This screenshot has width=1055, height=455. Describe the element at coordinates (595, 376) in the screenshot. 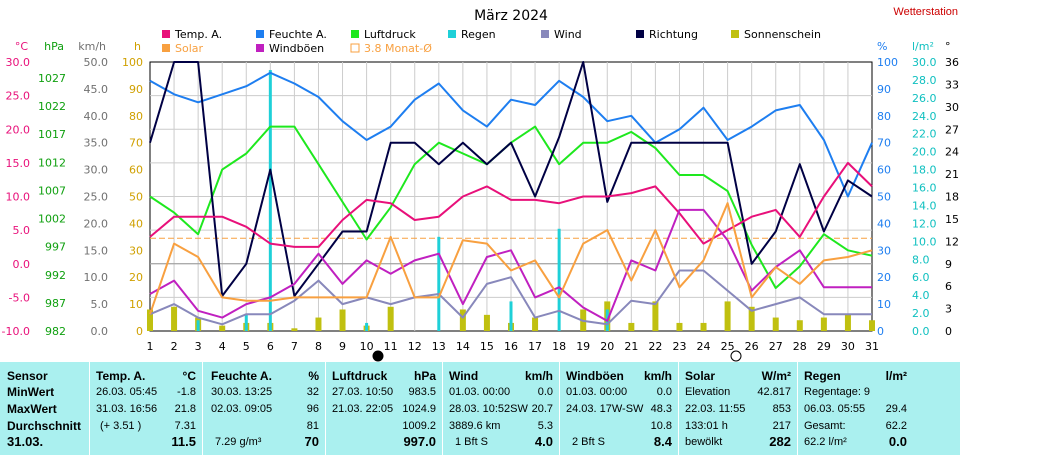

I see `gusts-head: Windböen` at that location.